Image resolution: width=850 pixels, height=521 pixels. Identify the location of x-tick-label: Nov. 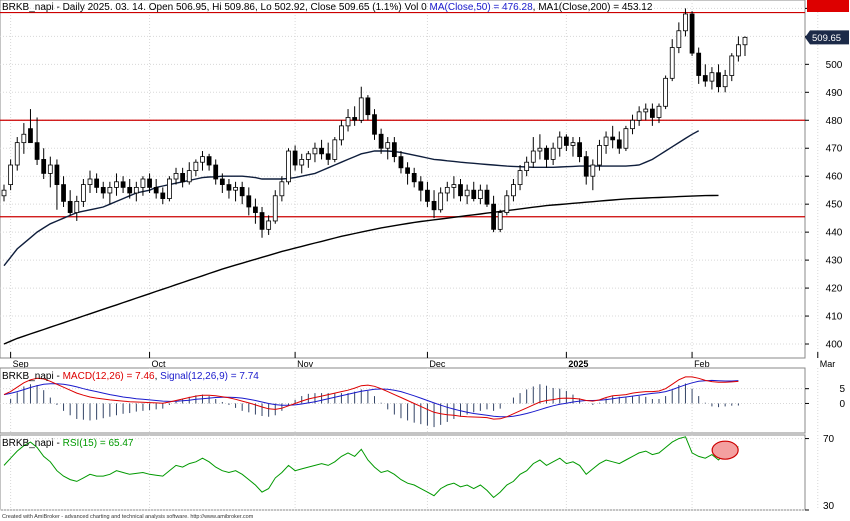
(305, 364).